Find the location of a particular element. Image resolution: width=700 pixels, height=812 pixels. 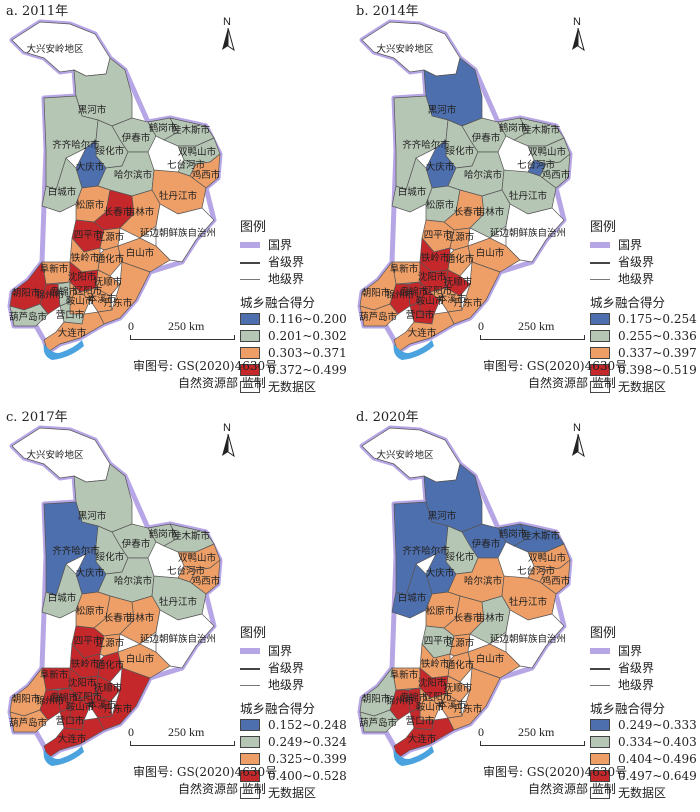

region-label-fuxin: 阜新市 is located at coordinates (54, 269).